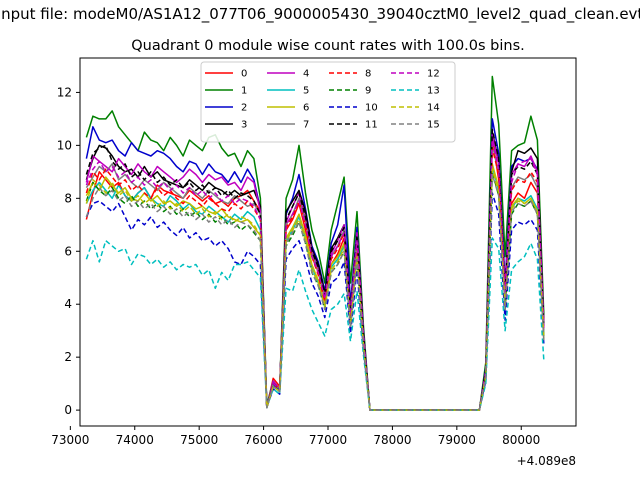 The height and width of the screenshot is (480, 640). I want to click on legend-label-4: 4, so click(306, 74).